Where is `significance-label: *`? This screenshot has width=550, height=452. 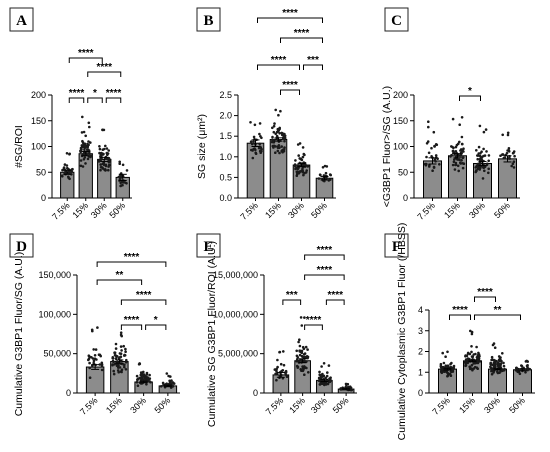 significance-label: * is located at coordinates (156, 320).